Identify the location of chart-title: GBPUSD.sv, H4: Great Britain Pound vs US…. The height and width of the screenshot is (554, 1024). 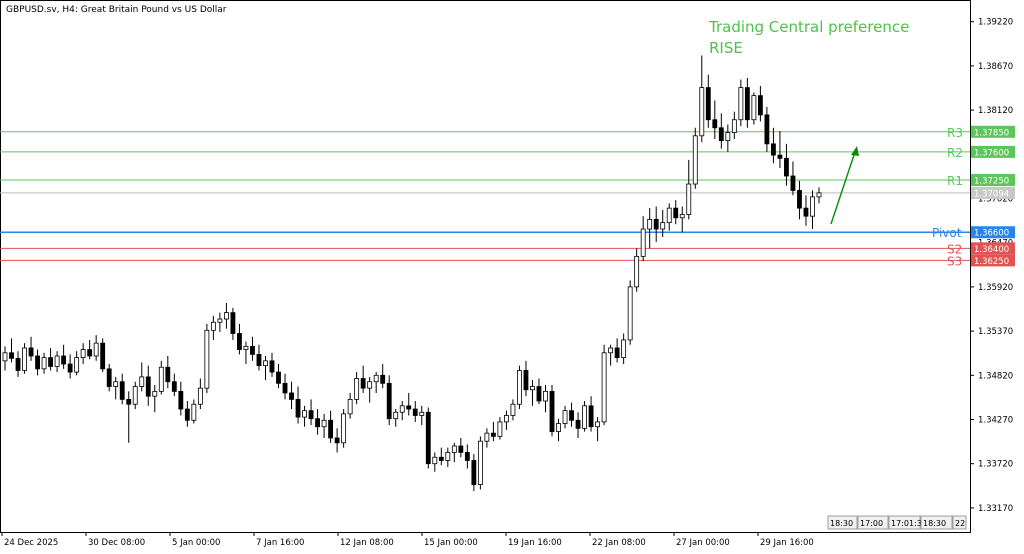
(116, 10).